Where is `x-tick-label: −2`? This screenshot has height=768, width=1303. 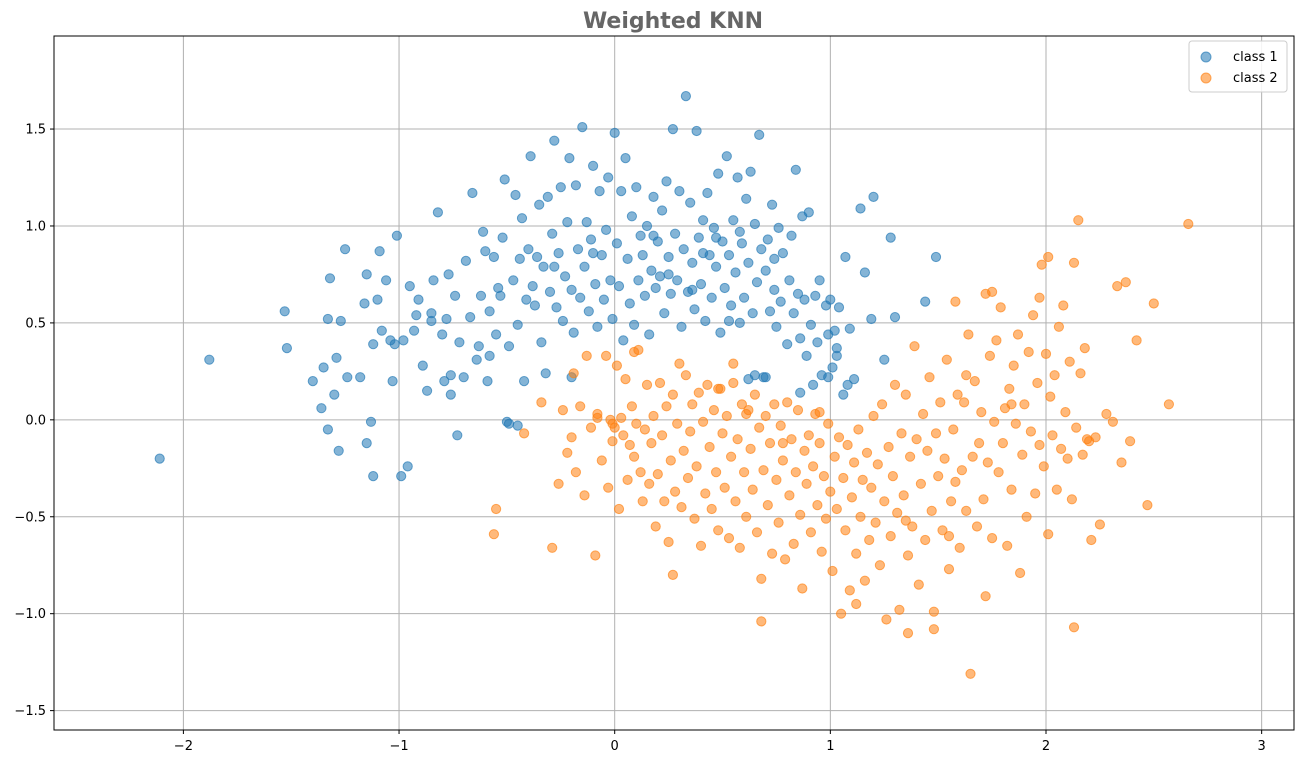
x-tick-label: −2 is located at coordinates (183, 746).